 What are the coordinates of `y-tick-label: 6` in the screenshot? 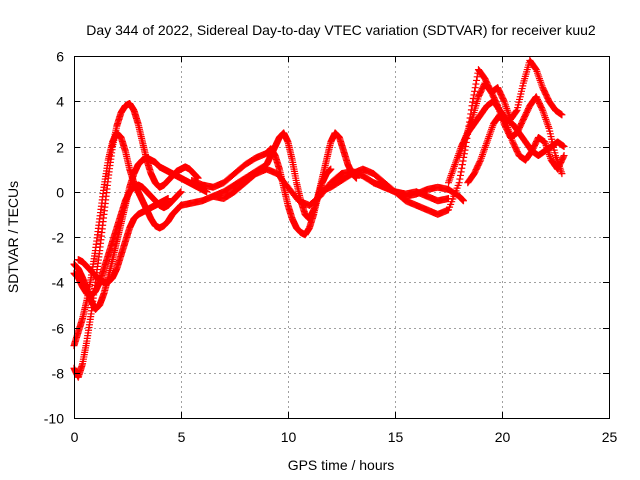 It's located at (60, 57).